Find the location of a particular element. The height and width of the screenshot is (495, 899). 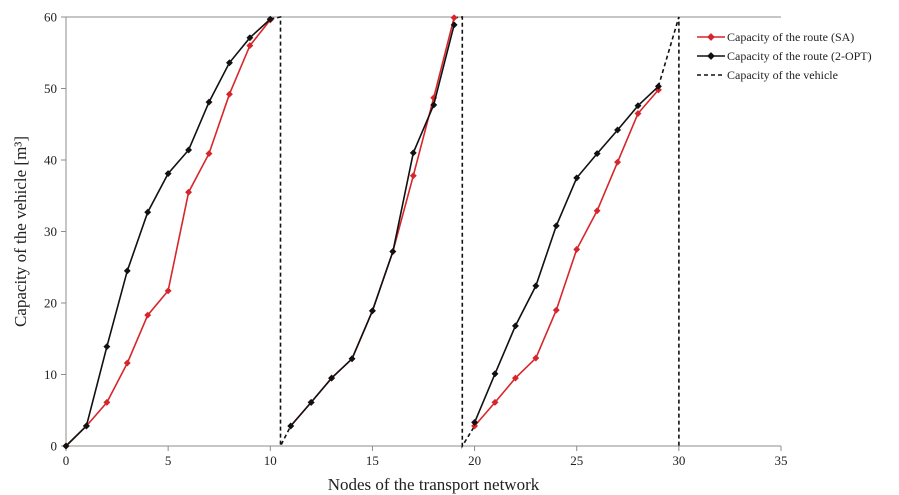

series-sa-line is located at coordinates (566, 258).